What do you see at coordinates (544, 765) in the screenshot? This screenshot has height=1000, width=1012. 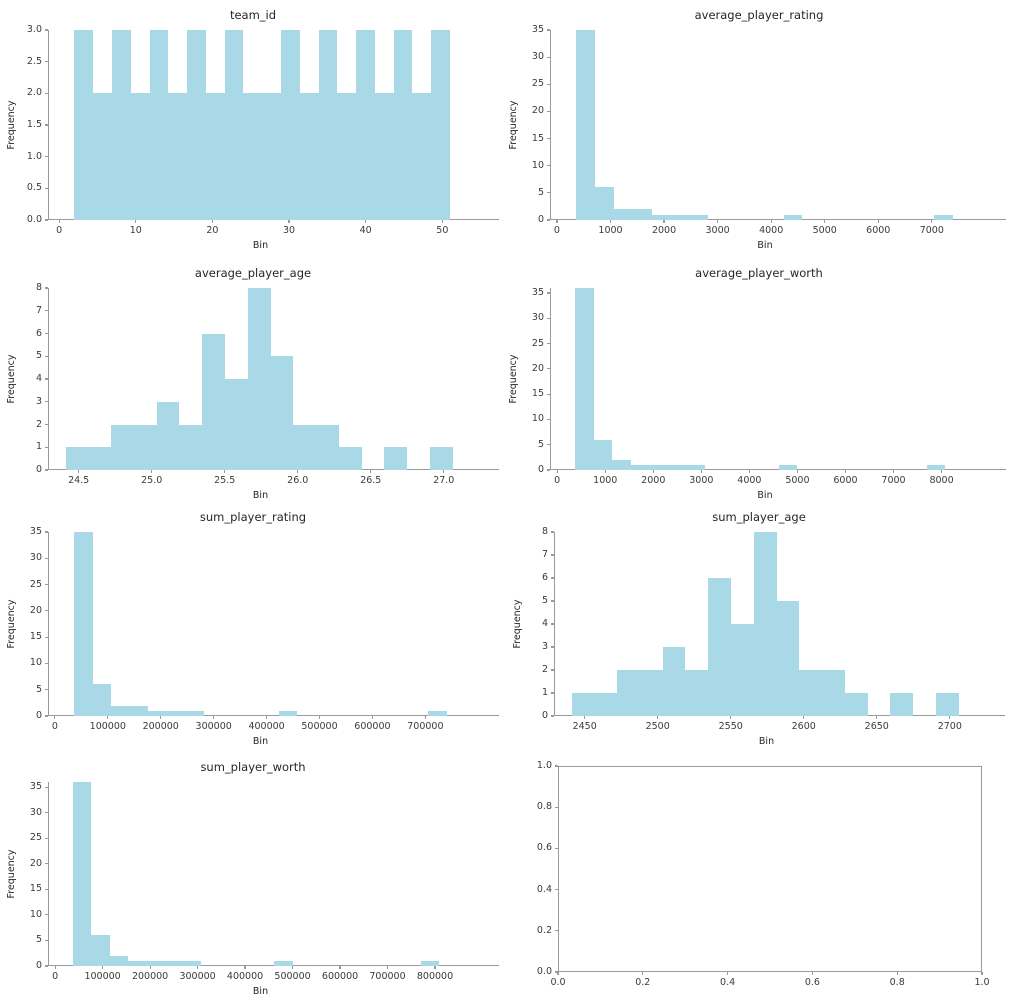 I see `y-tick-label: 1.0` at bounding box center [544, 765].